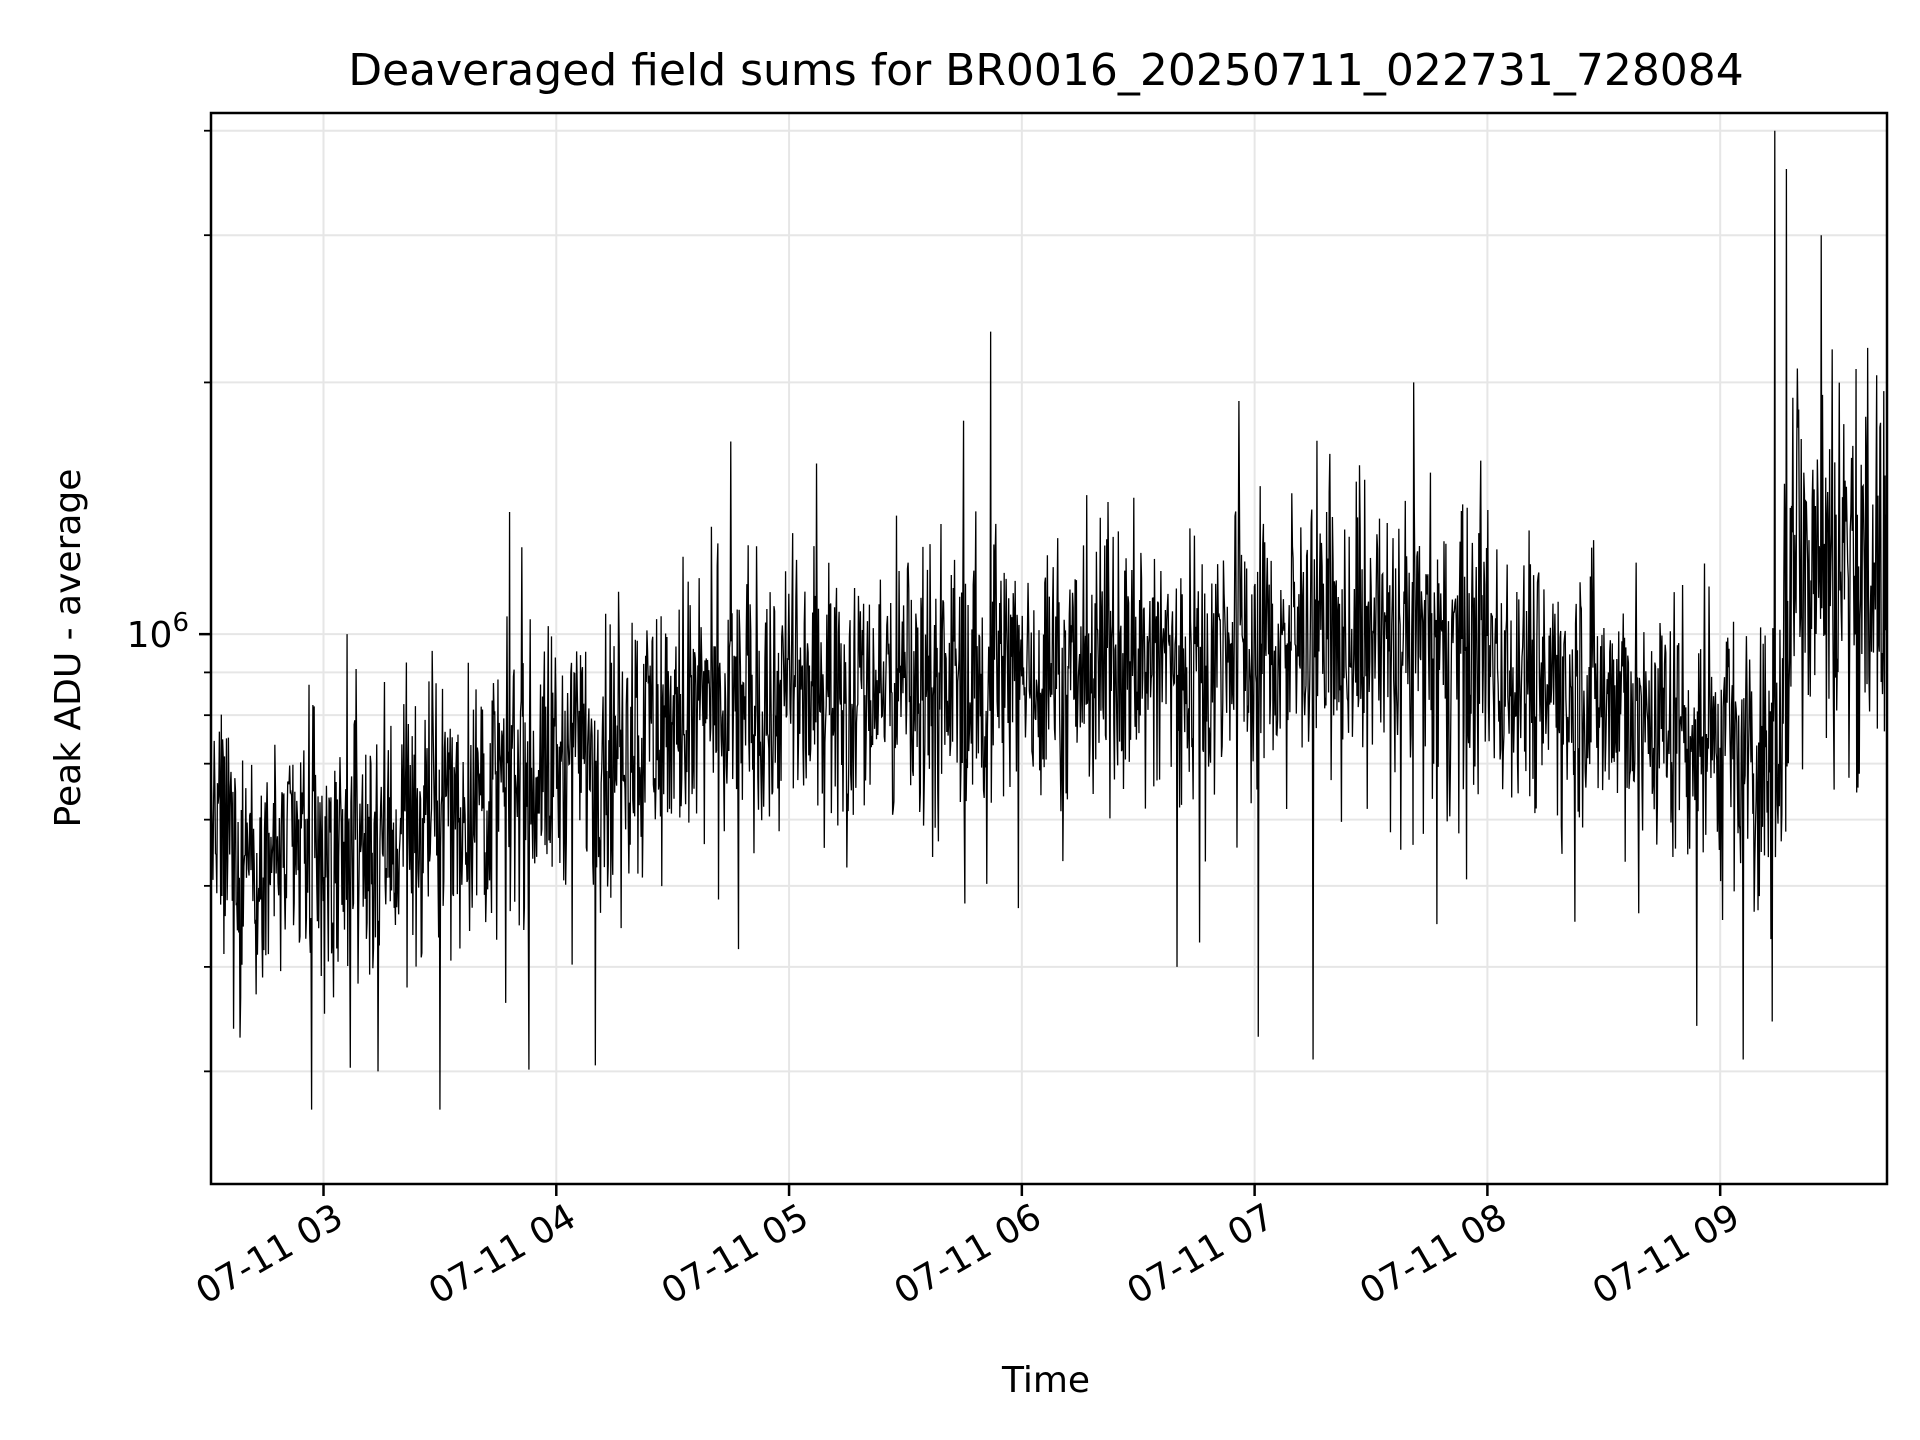 The height and width of the screenshot is (1440, 1920). I want to click on x-axis-label: Time, so click(1045, 1380).